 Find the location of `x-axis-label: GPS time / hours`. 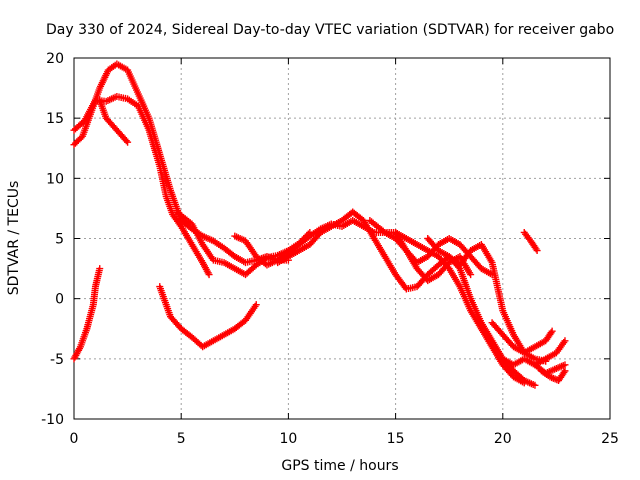

x-axis-label: GPS time / hours is located at coordinates (339, 466).